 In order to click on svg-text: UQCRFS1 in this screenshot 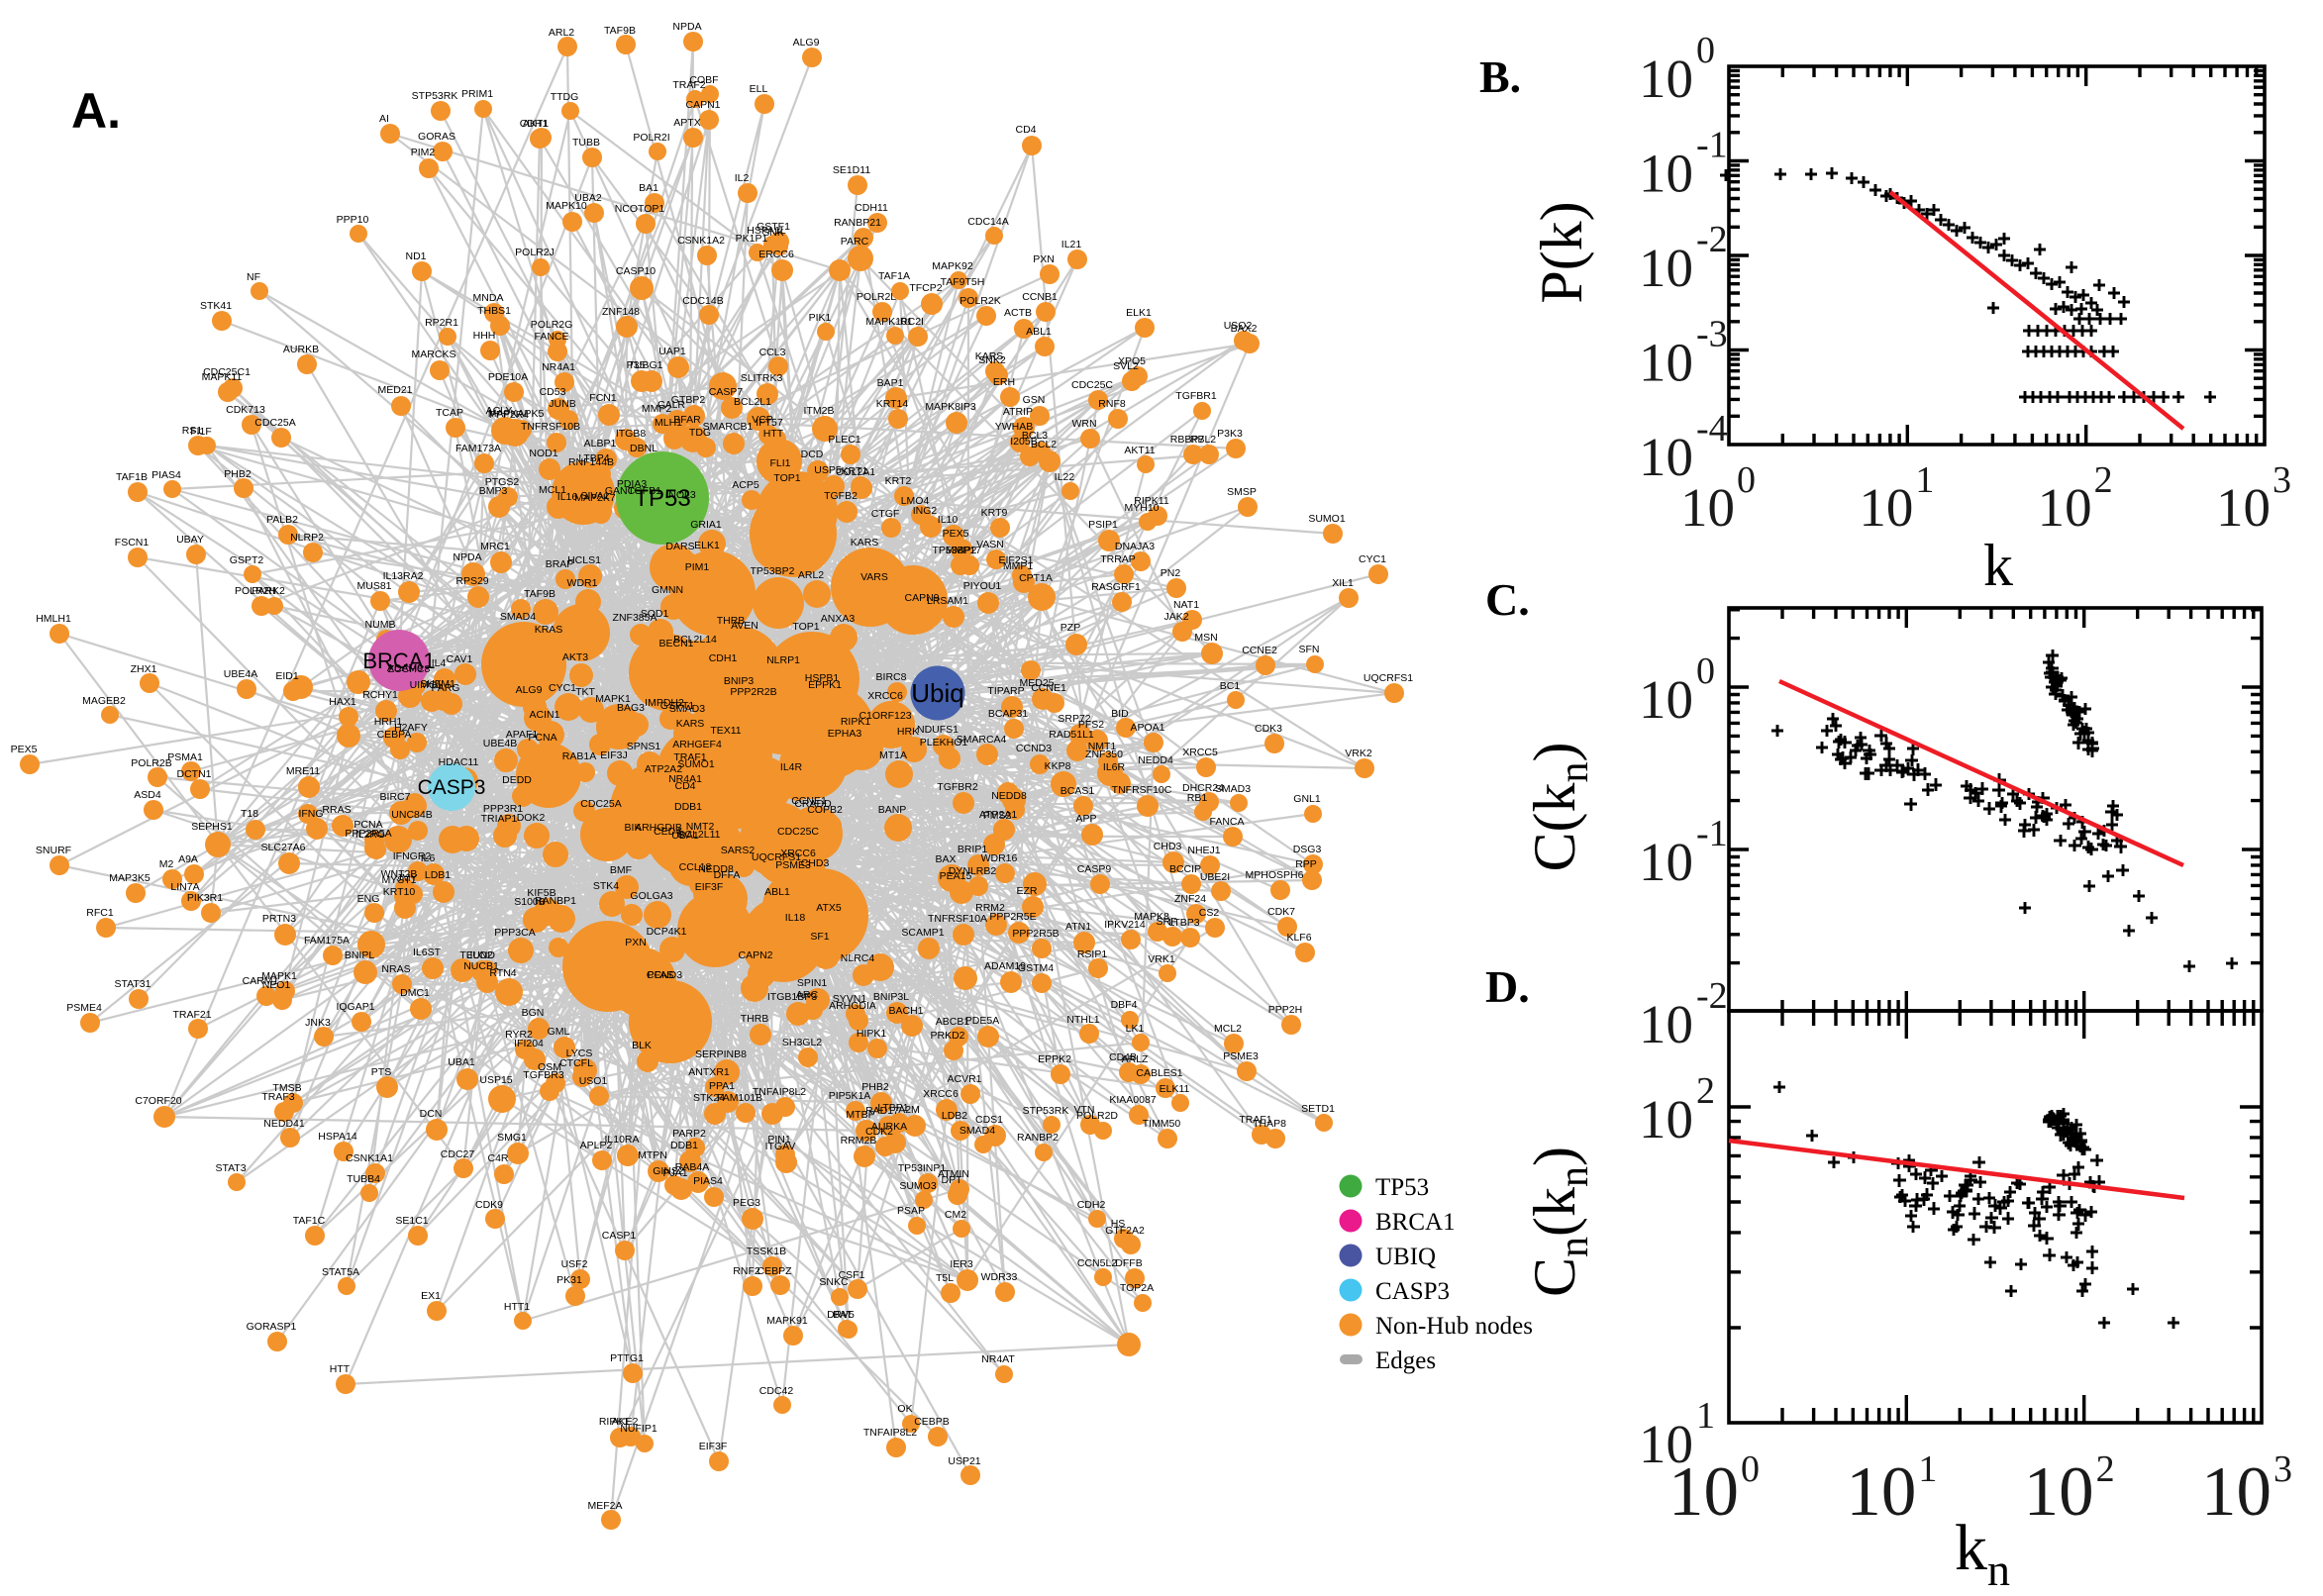, I will do `click(1389, 678)`.